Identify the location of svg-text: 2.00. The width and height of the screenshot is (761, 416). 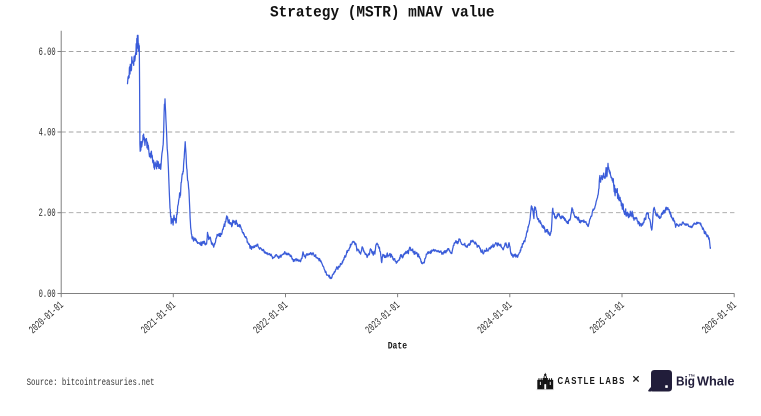
(47, 214).